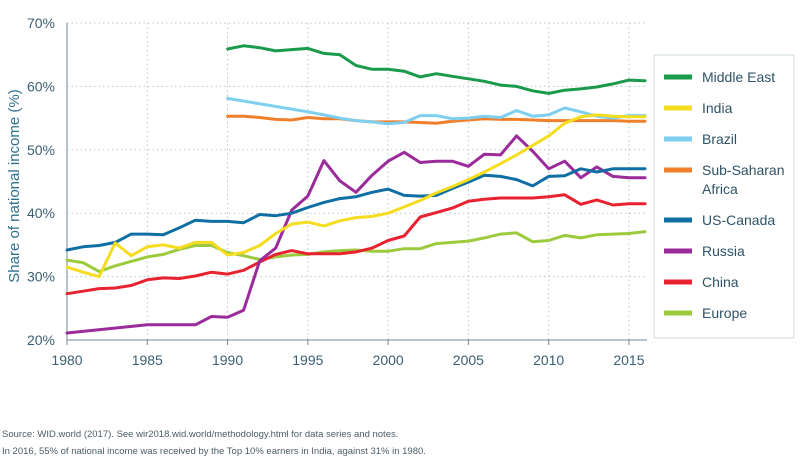 This screenshot has width=800, height=458. I want to click on legend-label-india: India, so click(717, 108).